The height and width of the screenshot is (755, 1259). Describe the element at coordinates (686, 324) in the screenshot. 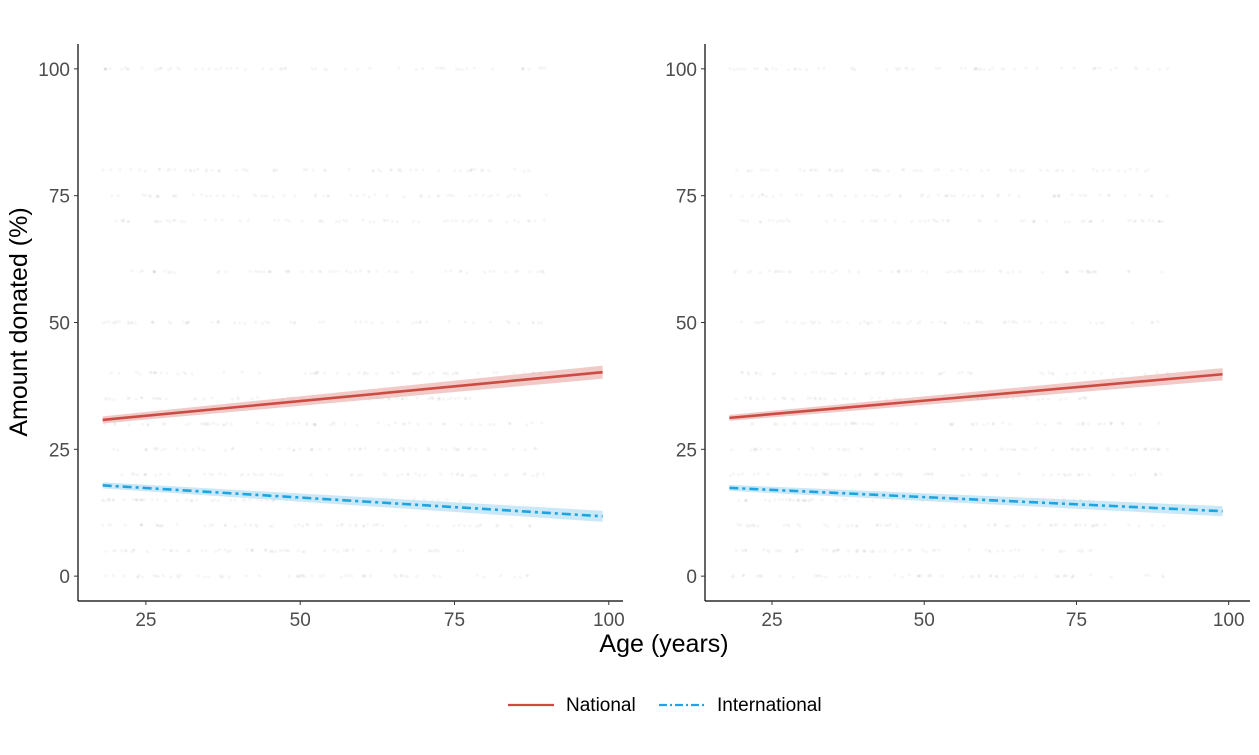

I see `y-tick-label: 50` at that location.